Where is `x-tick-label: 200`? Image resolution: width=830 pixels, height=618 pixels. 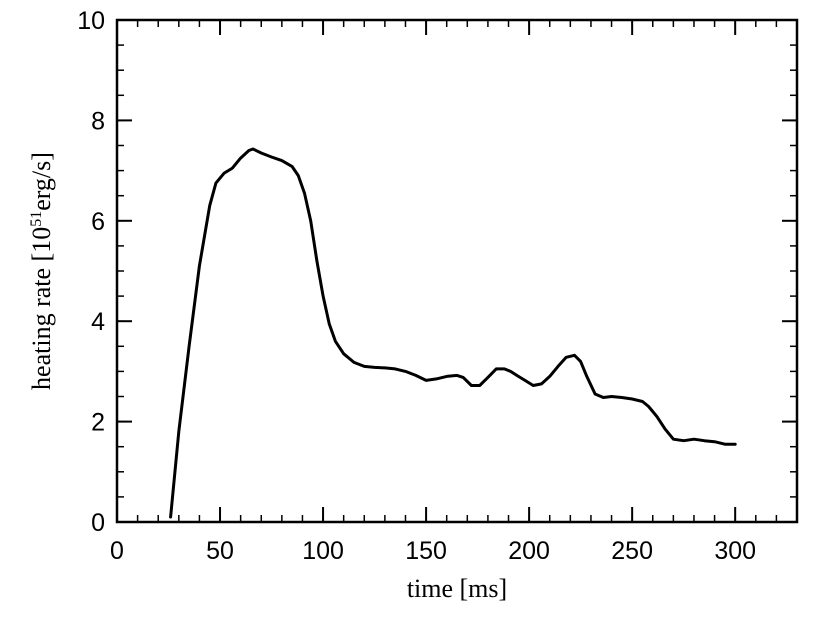
x-tick-label: 200 is located at coordinates (529, 551).